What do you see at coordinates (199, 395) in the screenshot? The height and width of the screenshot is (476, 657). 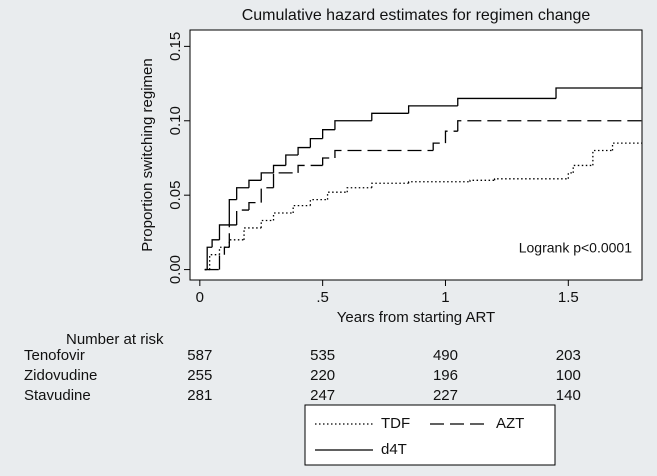 I see `risk-value: 281` at bounding box center [199, 395].